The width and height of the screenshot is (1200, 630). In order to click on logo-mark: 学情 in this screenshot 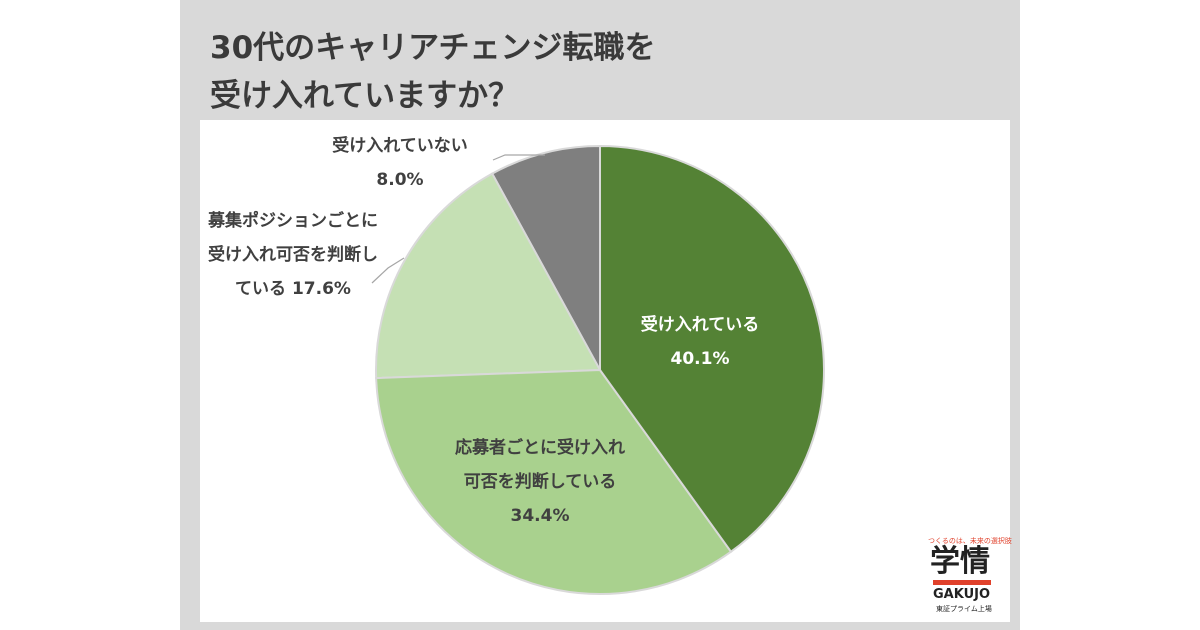, I will do `click(960, 561)`.